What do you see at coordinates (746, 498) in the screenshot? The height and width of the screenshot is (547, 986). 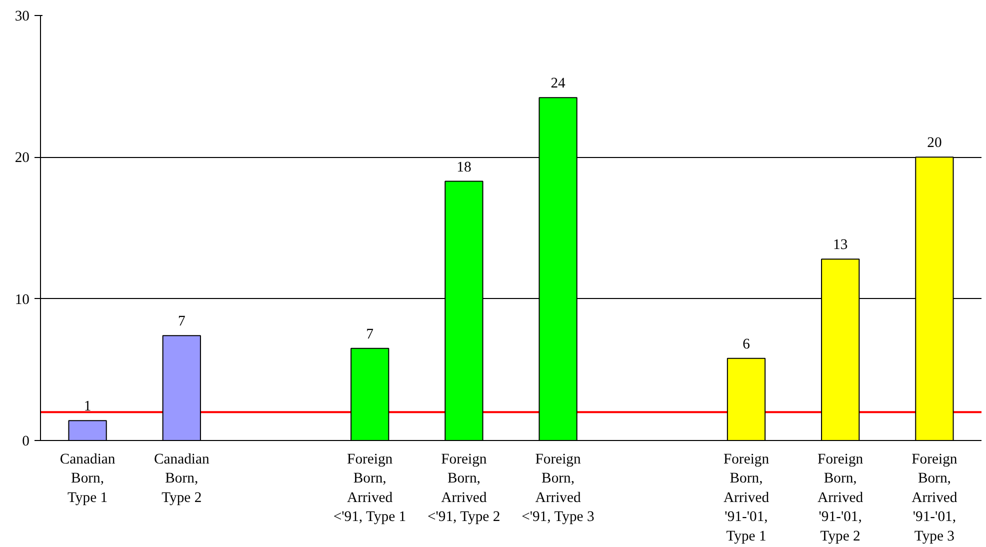 I see `x-tick-label: Foreign Born, Arrived '91-'01, Type 1` at bounding box center [746, 498].